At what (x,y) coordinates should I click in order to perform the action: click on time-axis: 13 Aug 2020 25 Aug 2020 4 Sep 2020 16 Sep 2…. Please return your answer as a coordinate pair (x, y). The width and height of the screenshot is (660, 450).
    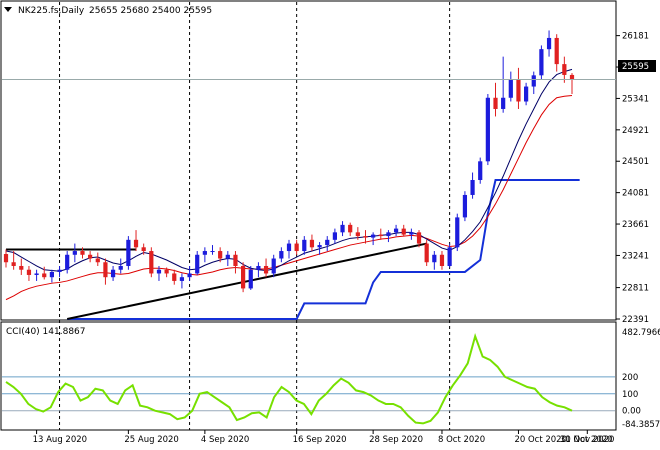
    Looking at the image, I should click on (323, 437).